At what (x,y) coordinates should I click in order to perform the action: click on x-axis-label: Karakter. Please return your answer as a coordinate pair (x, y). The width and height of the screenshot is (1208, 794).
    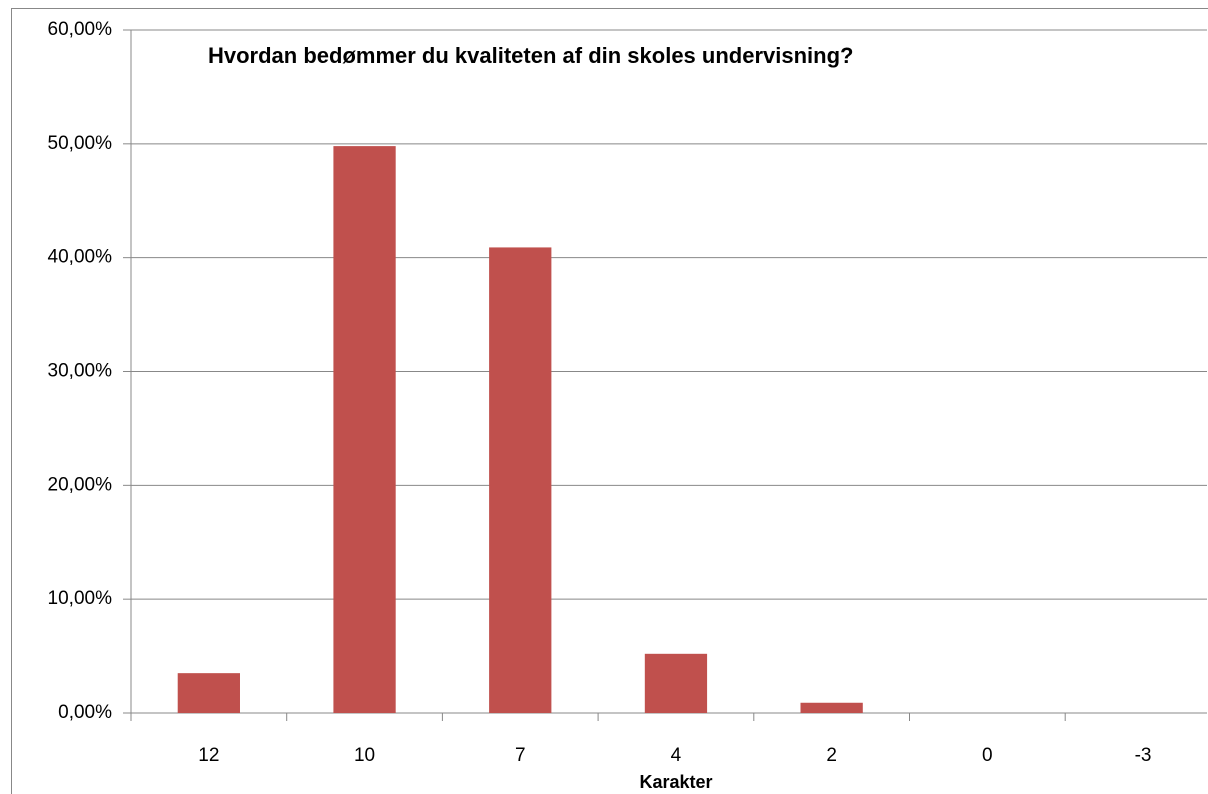
    Looking at the image, I should click on (675, 782).